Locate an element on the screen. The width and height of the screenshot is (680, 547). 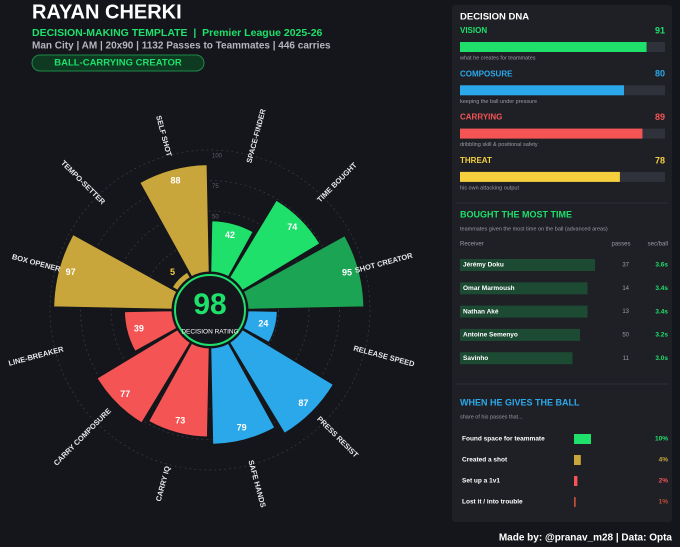
dna-value: 91 is located at coordinates (660, 30).